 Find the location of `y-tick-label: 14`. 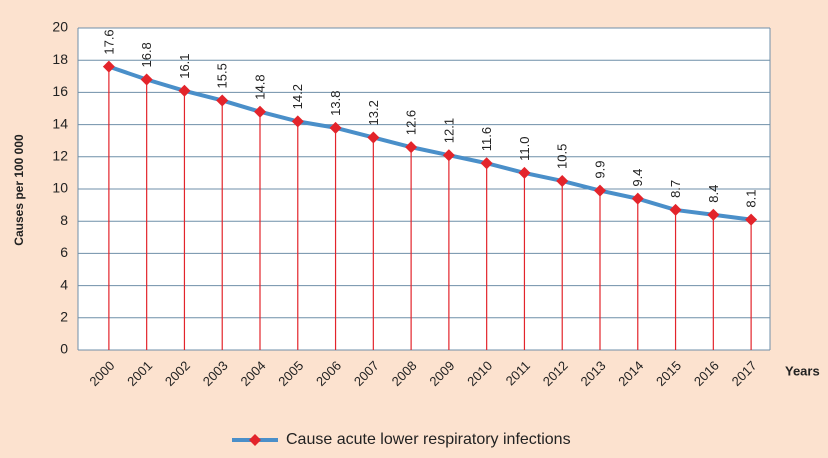

y-tick-label: 14 is located at coordinates (60, 123).